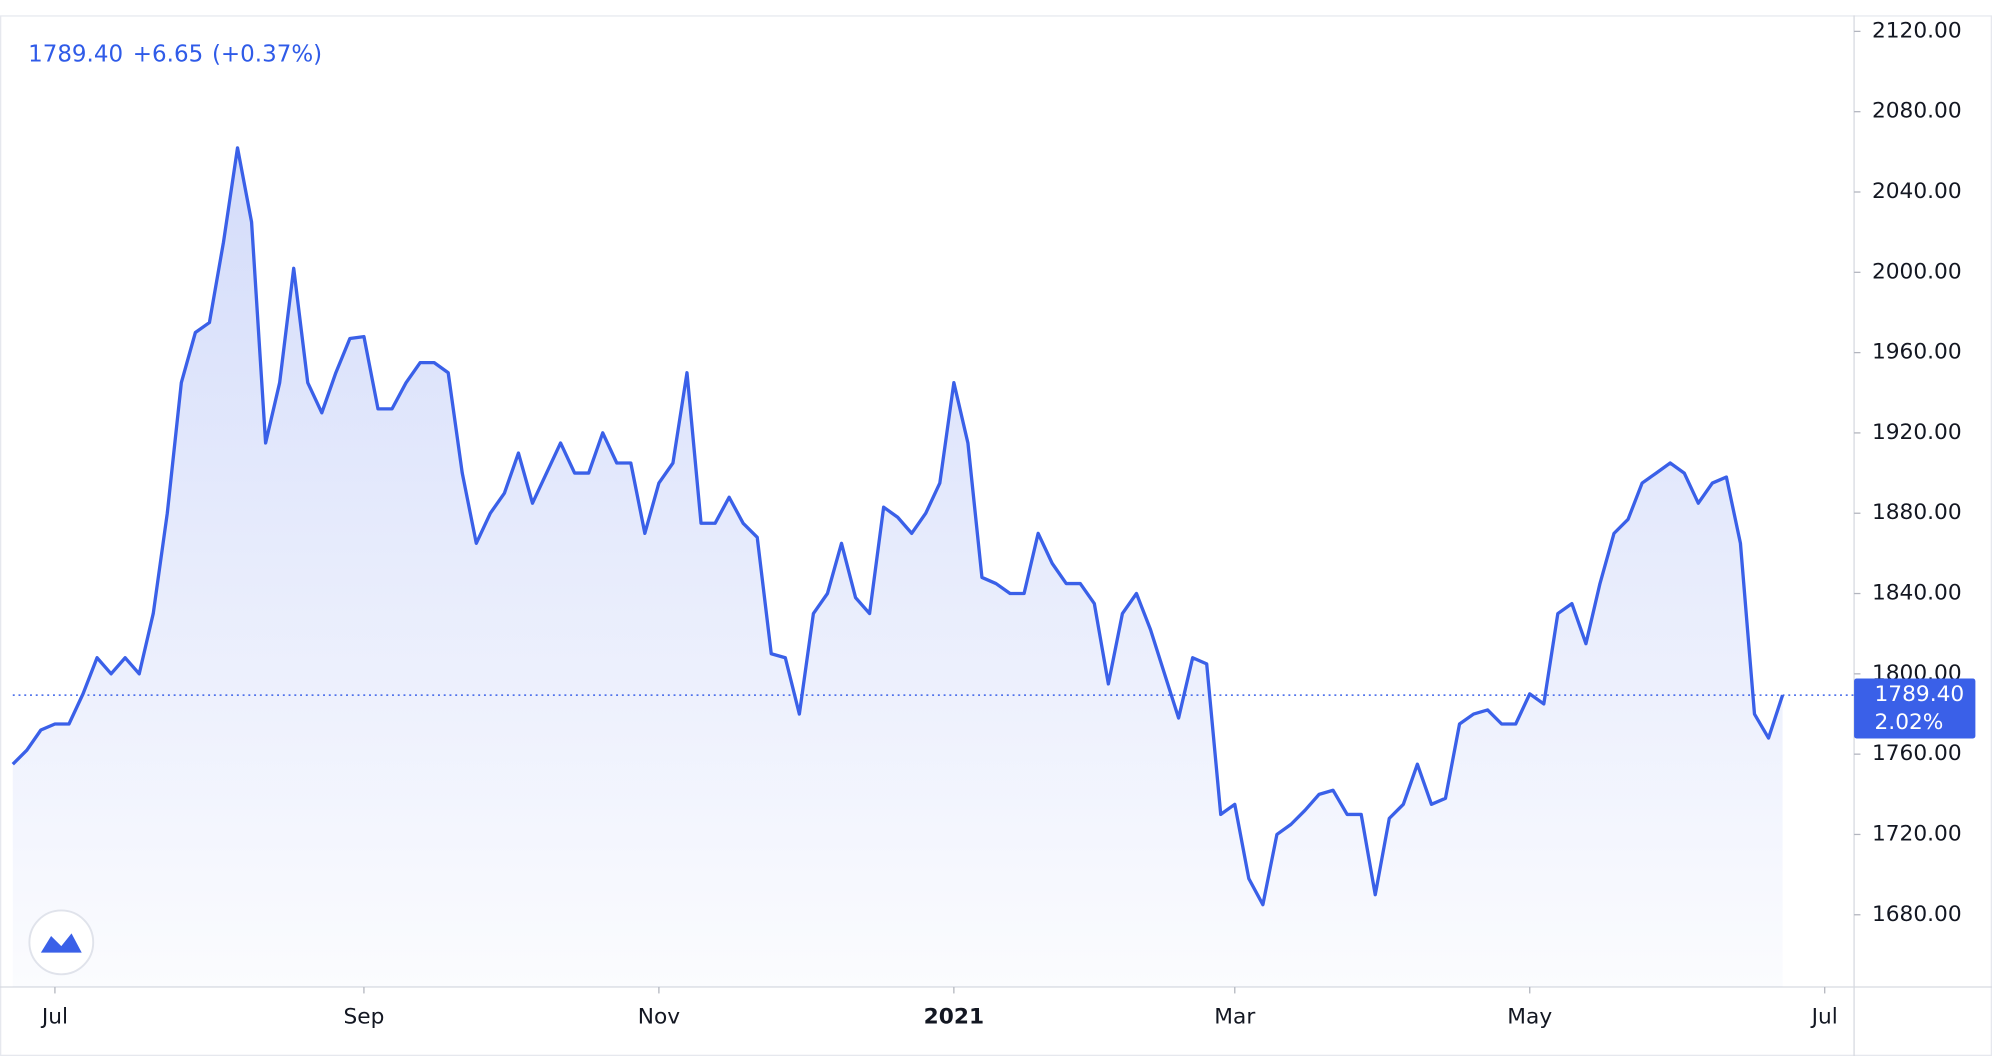 The image size is (1992, 1056). Describe the element at coordinates (659, 1017) in the screenshot. I see `x-tick-label: Nov` at that location.